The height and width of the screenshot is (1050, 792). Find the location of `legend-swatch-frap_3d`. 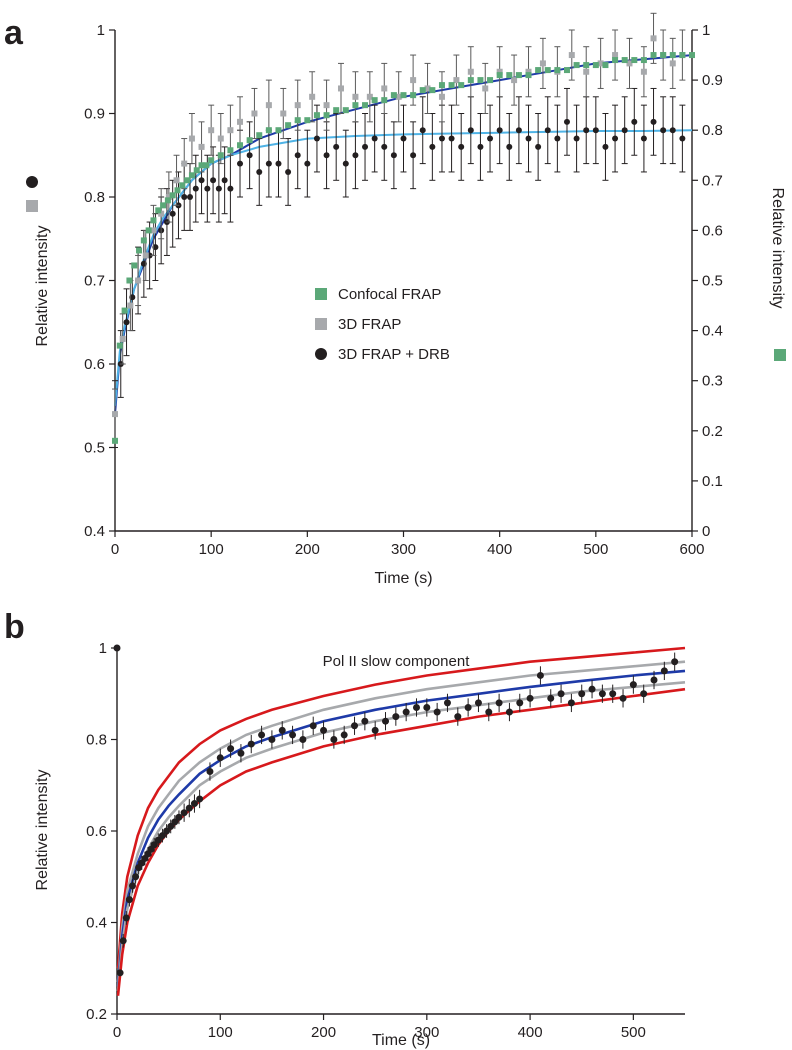

legend-swatch-frap_3d is located at coordinates (321, 324).